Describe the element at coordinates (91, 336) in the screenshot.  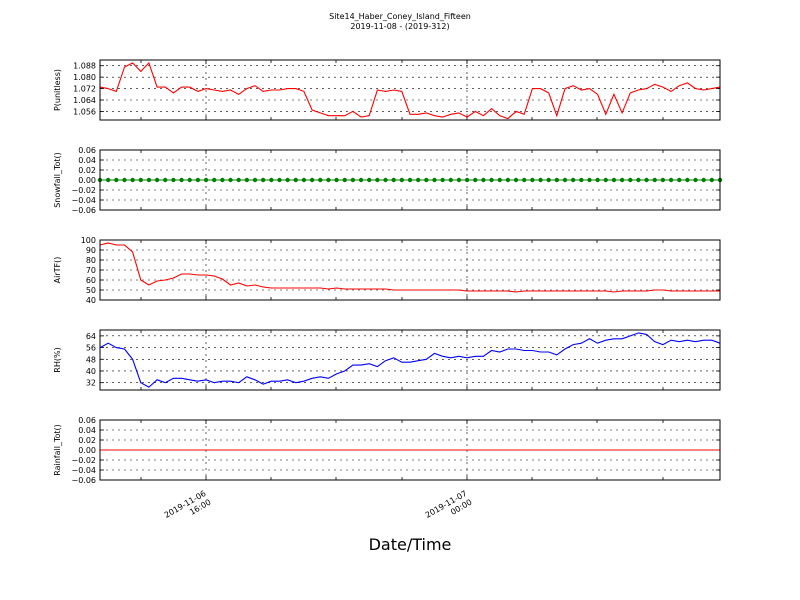
I see `y-tick-label: 64` at that location.